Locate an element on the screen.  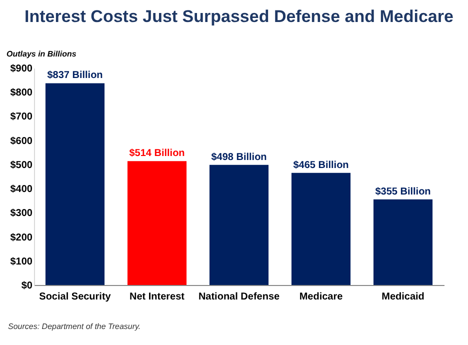
x-tick-label: National Defense is located at coordinates (239, 297).